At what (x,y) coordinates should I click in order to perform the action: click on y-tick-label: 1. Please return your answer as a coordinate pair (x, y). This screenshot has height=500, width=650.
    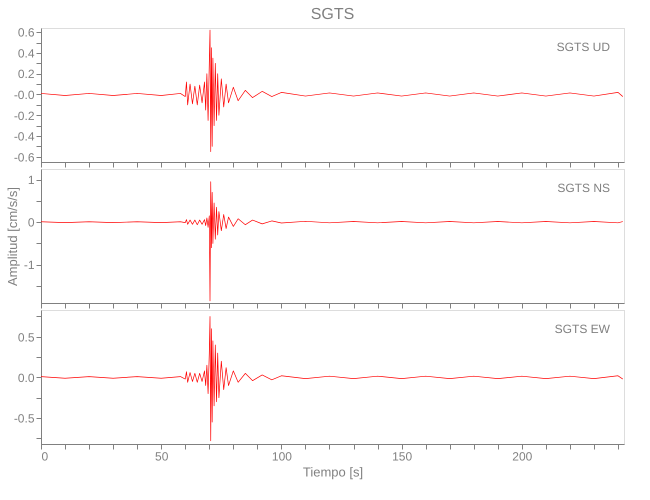
    Looking at the image, I should click on (31, 180).